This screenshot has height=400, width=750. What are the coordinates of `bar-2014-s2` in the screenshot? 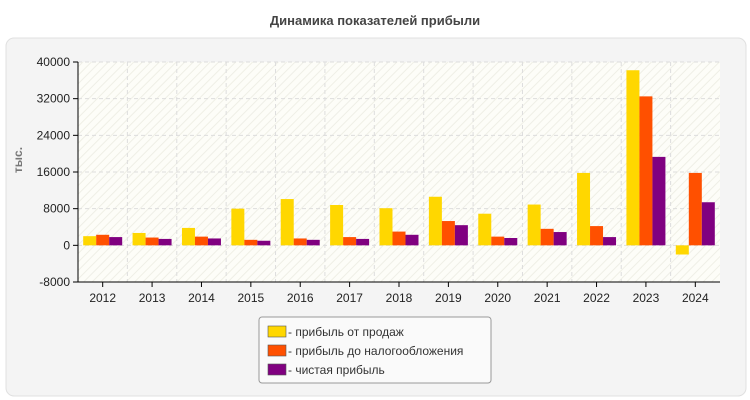 It's located at (214, 242).